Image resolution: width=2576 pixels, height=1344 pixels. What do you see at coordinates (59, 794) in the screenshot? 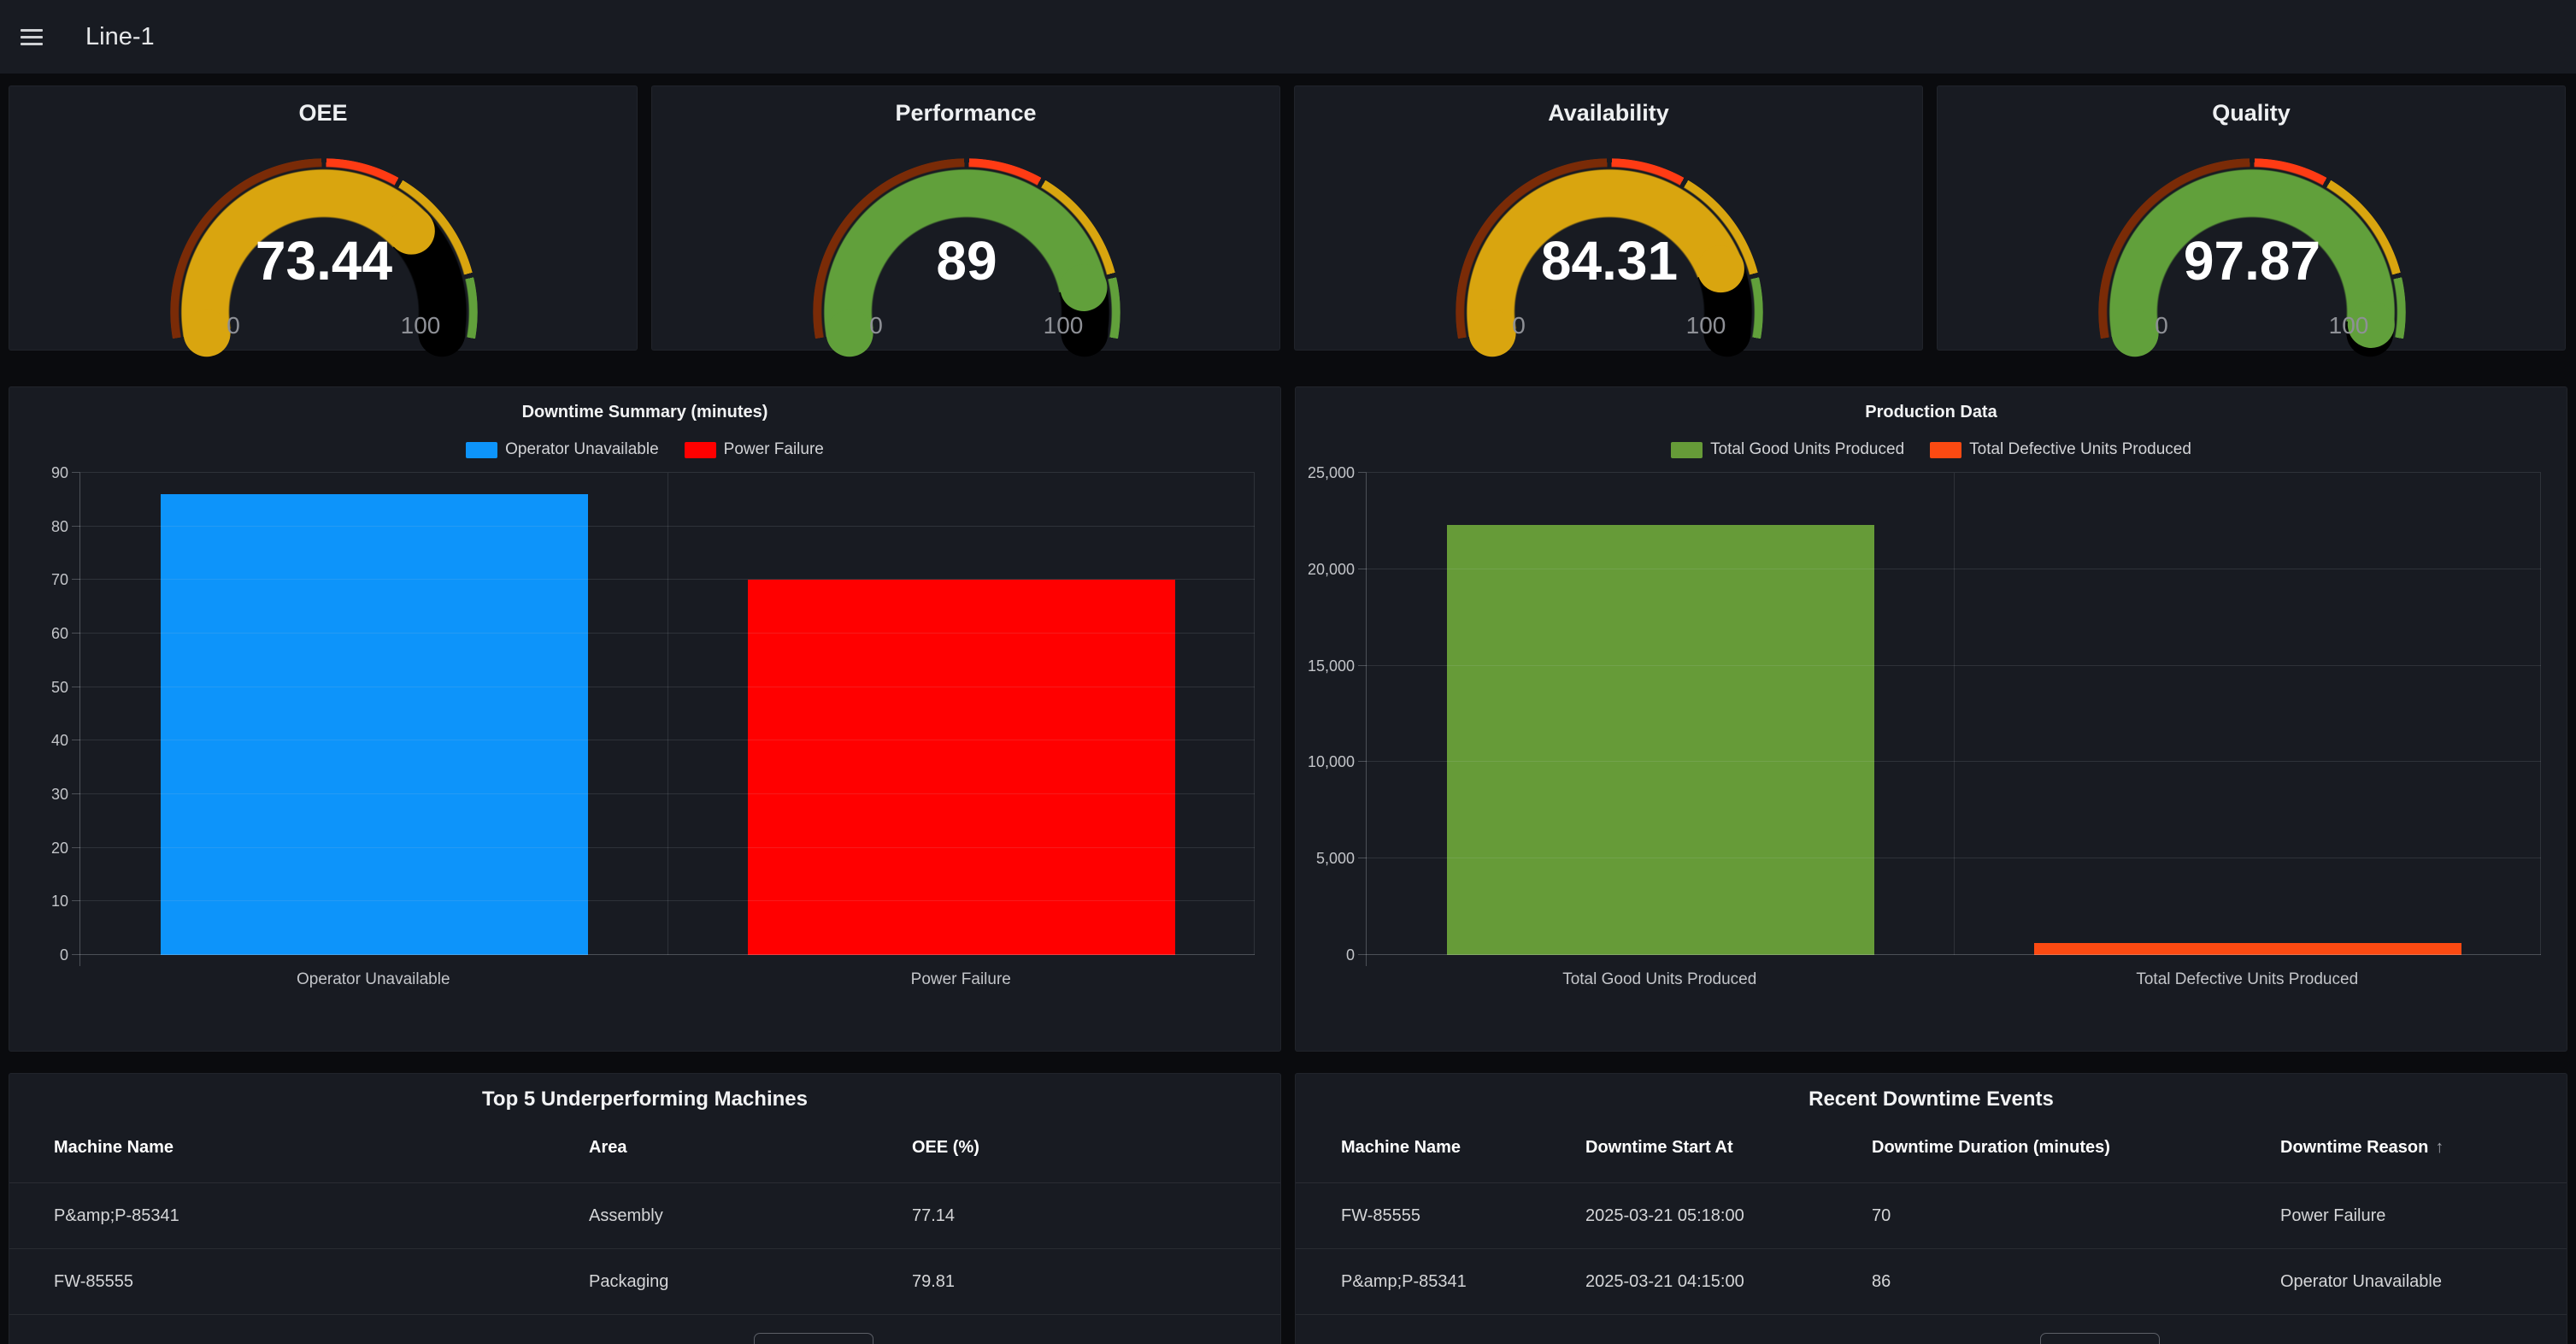
I see `y-axis-label: 30` at bounding box center [59, 794].